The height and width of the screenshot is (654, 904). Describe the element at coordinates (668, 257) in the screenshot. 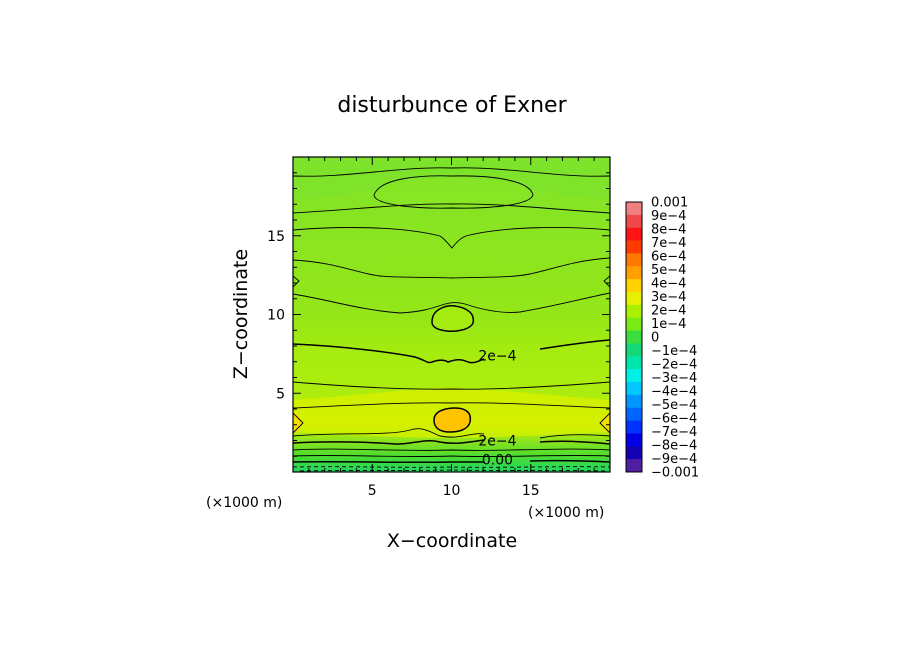

I see `colorbar-label: 6e−4` at that location.